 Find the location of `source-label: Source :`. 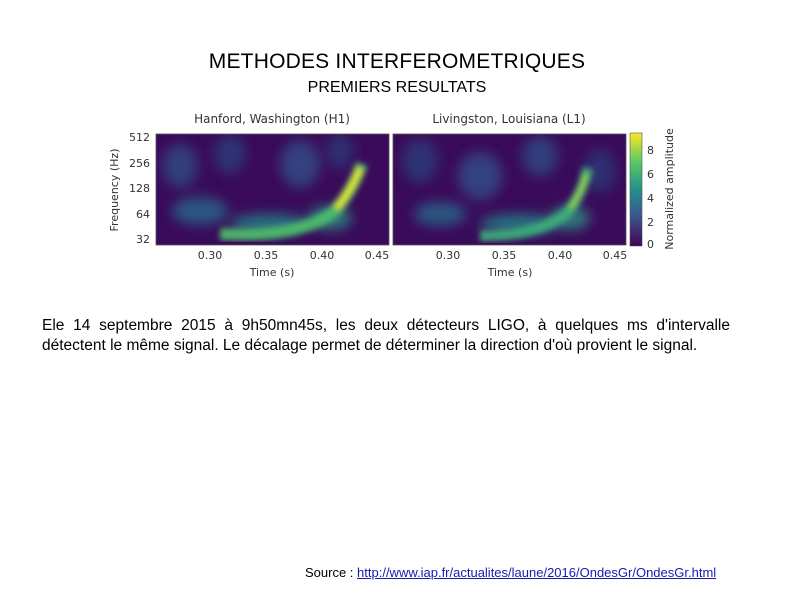

source-label: Source : is located at coordinates (331, 572).